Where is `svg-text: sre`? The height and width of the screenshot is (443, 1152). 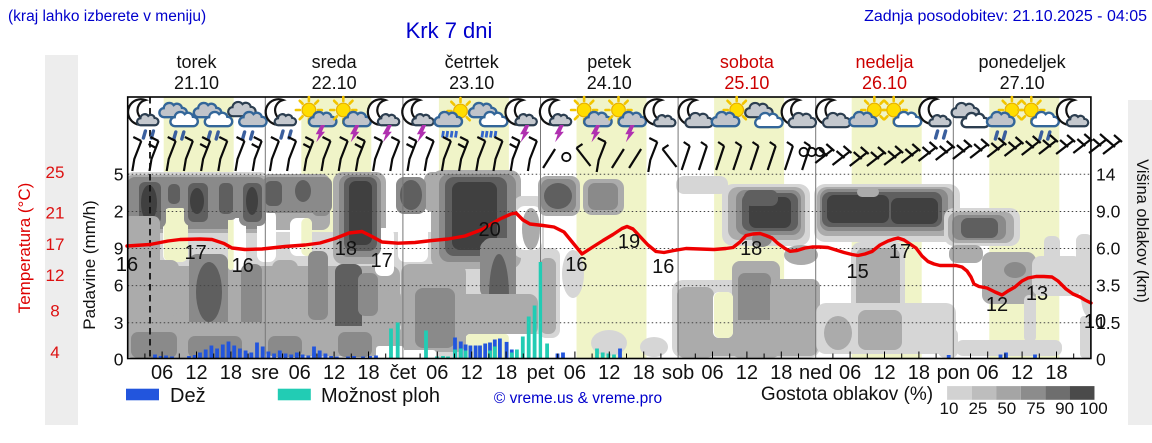 svg-text: sre is located at coordinates (265, 373).